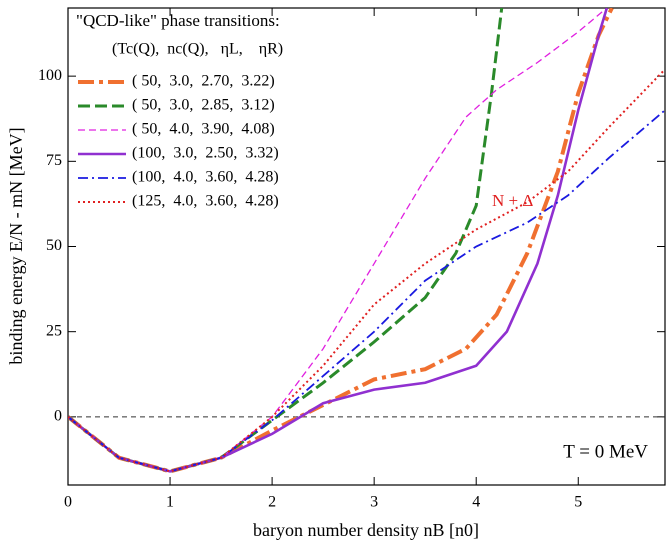 The height and width of the screenshot is (548, 668). What do you see at coordinates (54, 245) in the screenshot?
I see `y-tick-label: 50` at bounding box center [54, 245].